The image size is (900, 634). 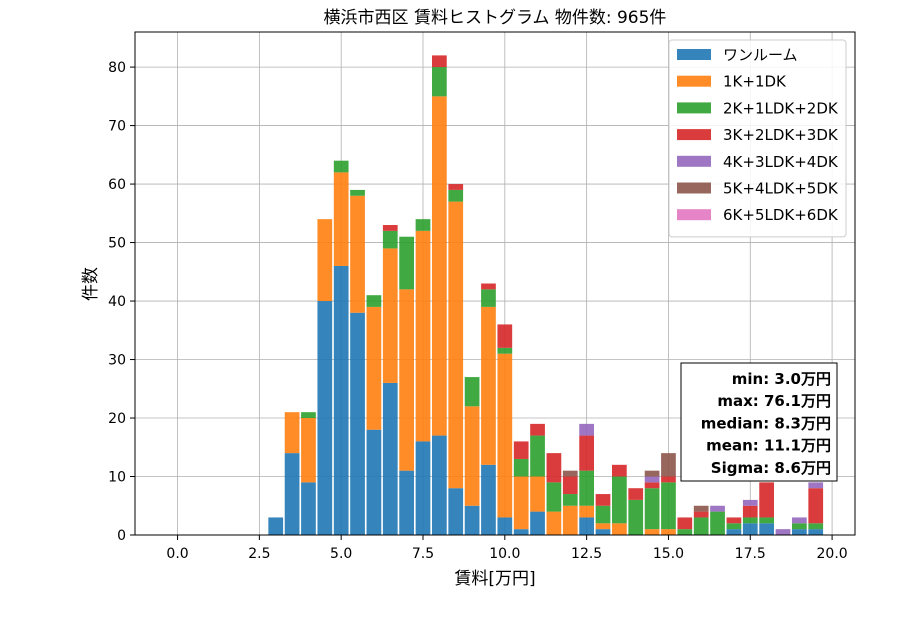 What do you see at coordinates (423, 554) in the screenshot?
I see `x-tick-label: 7.5` at bounding box center [423, 554].